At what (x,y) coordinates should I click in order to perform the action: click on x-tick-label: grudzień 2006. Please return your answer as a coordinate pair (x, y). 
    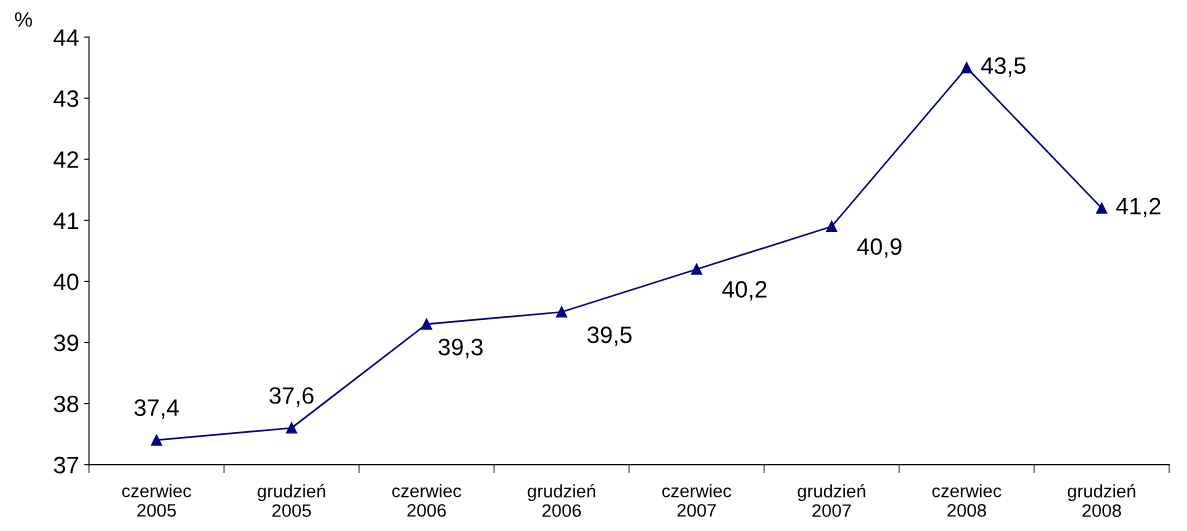
    Looking at the image, I should click on (561, 500).